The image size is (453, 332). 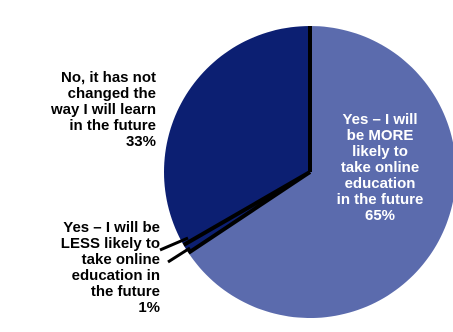 What do you see at coordinates (111, 227) in the screenshot?
I see `label-line: Yes – I will be` at bounding box center [111, 227].